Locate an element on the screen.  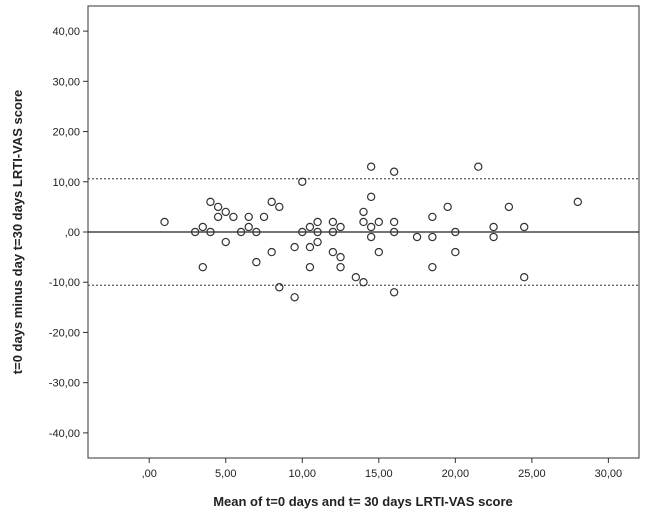
x-tick-label: 5,00 is located at coordinates (225, 474).